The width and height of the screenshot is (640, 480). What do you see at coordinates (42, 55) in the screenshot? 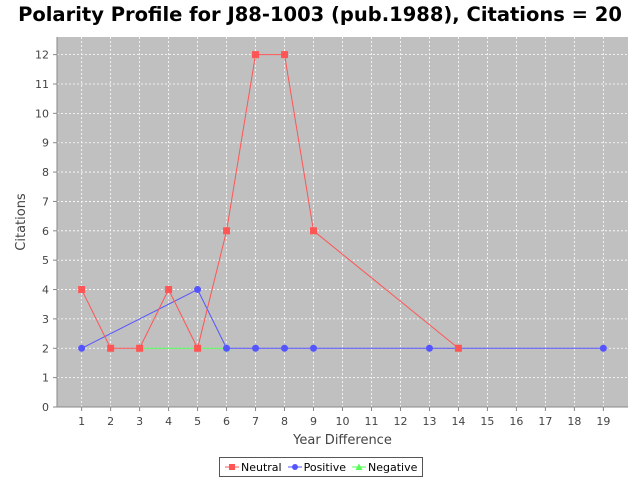
I see `y-tick-label: 12` at bounding box center [42, 55].